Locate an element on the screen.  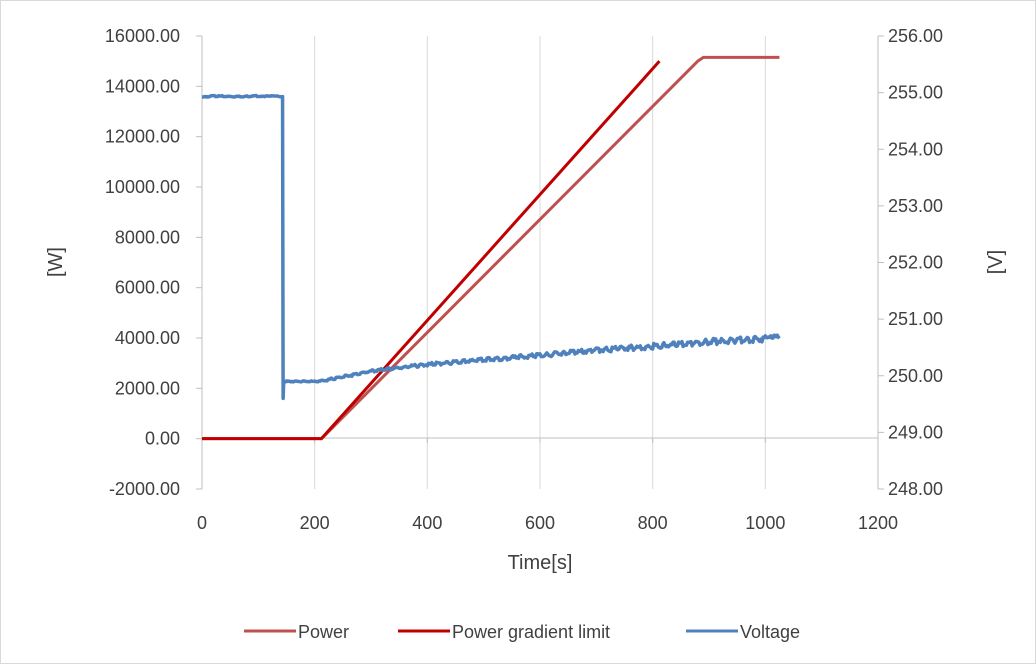
y-axis-right-title: [V] is located at coordinates (996, 262).